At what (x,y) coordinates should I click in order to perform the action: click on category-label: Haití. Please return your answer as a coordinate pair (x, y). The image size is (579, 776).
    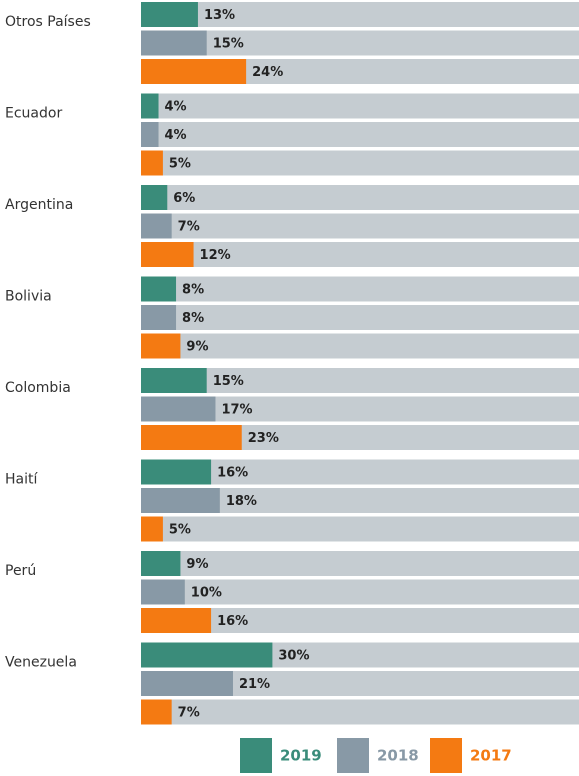
    Looking at the image, I should click on (21, 480).